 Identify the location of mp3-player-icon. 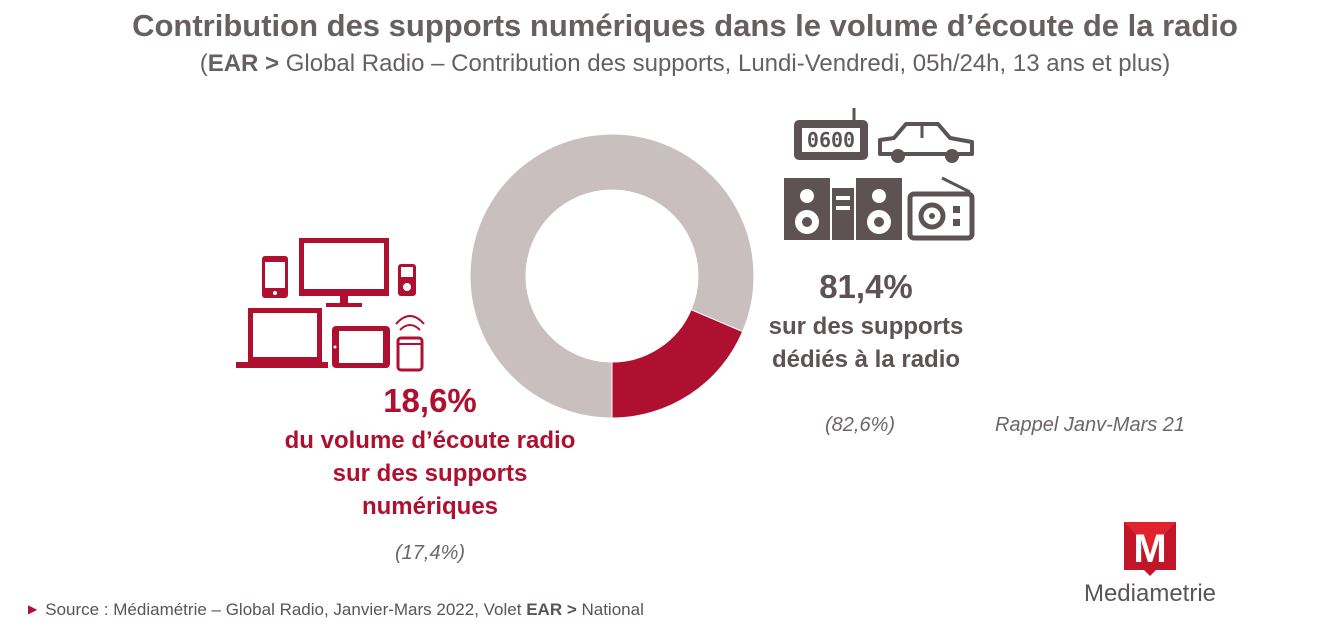
(407, 280).